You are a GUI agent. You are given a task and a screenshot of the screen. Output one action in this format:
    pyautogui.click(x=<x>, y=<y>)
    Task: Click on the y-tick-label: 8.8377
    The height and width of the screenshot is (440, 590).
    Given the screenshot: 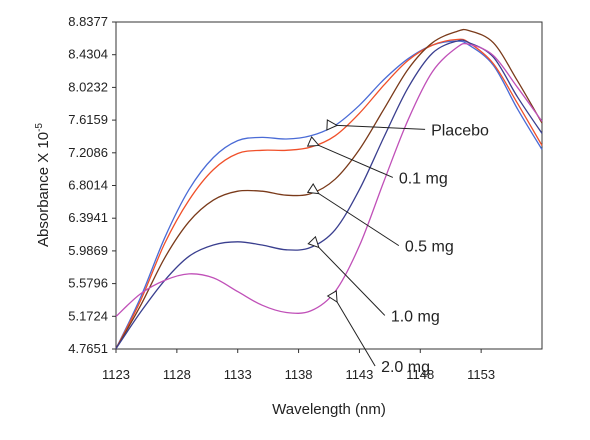 What is the action you would take?
    pyautogui.click(x=88, y=21)
    